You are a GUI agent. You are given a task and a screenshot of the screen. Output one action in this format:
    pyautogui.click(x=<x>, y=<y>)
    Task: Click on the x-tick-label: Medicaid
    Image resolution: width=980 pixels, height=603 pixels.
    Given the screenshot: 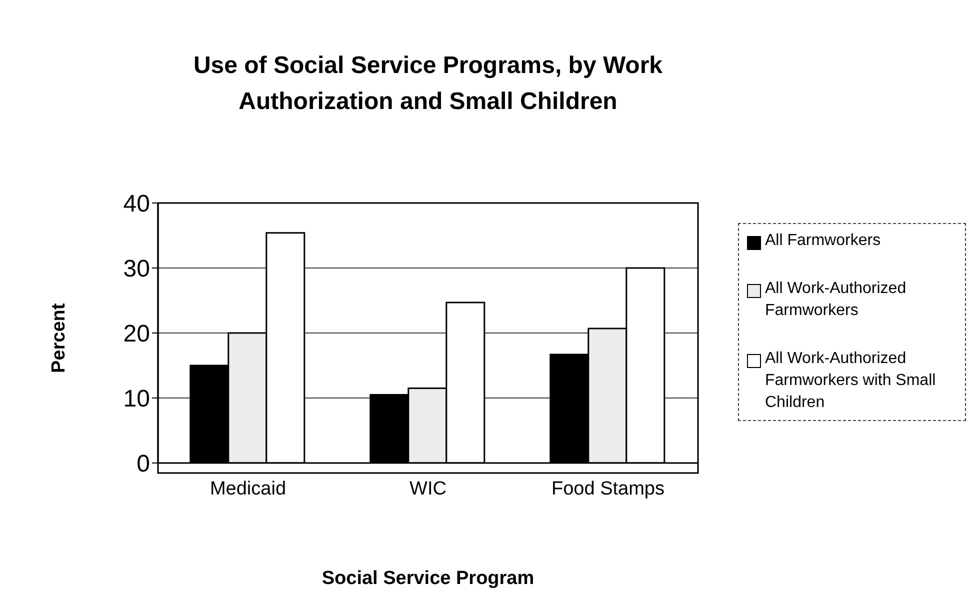 What is the action you would take?
    pyautogui.click(x=248, y=489)
    